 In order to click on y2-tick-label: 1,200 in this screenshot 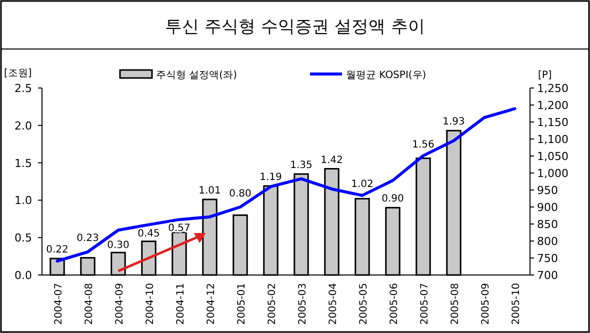, I will do `click(552, 105)`.